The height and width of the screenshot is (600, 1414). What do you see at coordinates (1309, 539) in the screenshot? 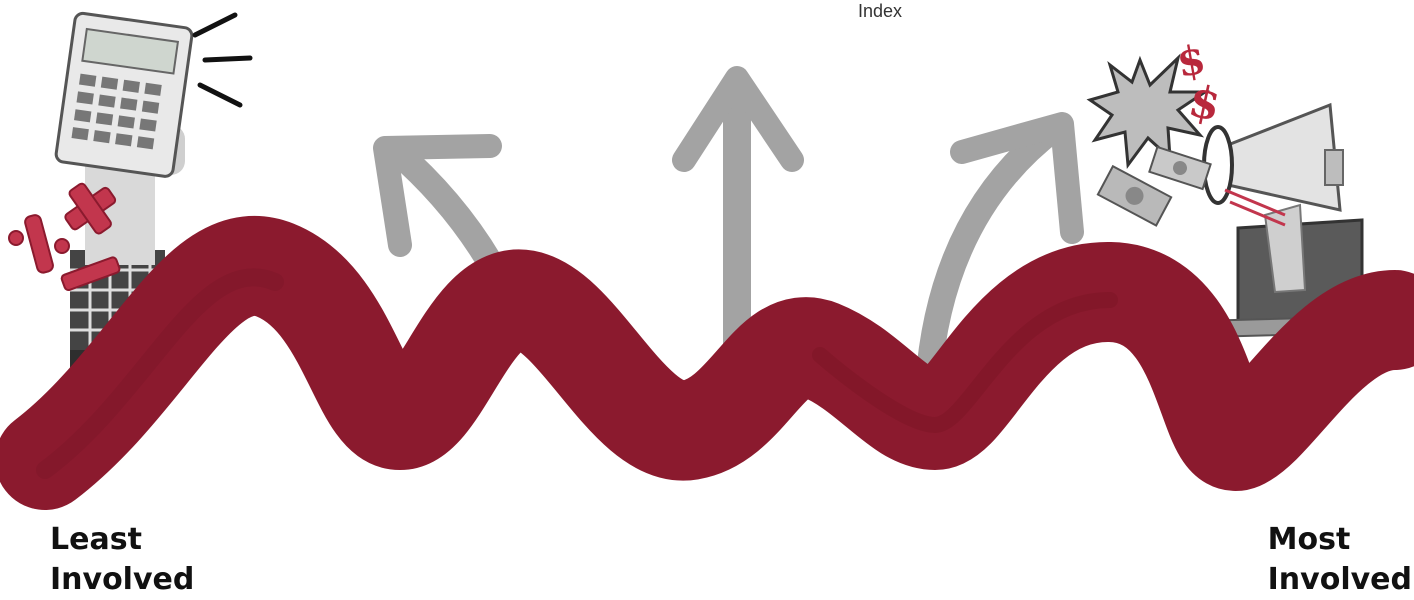
I see `most-involved-line1: Most` at bounding box center [1309, 539].